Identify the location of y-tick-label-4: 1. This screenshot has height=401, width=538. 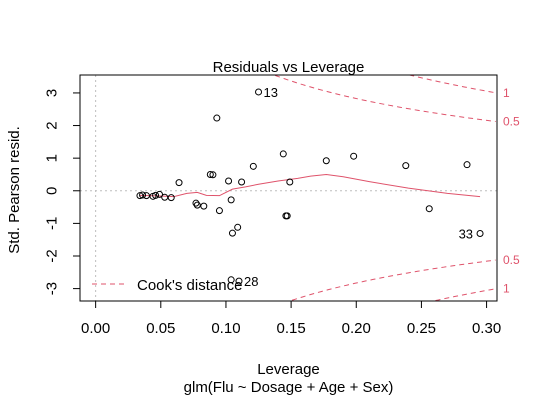
(52, 158).